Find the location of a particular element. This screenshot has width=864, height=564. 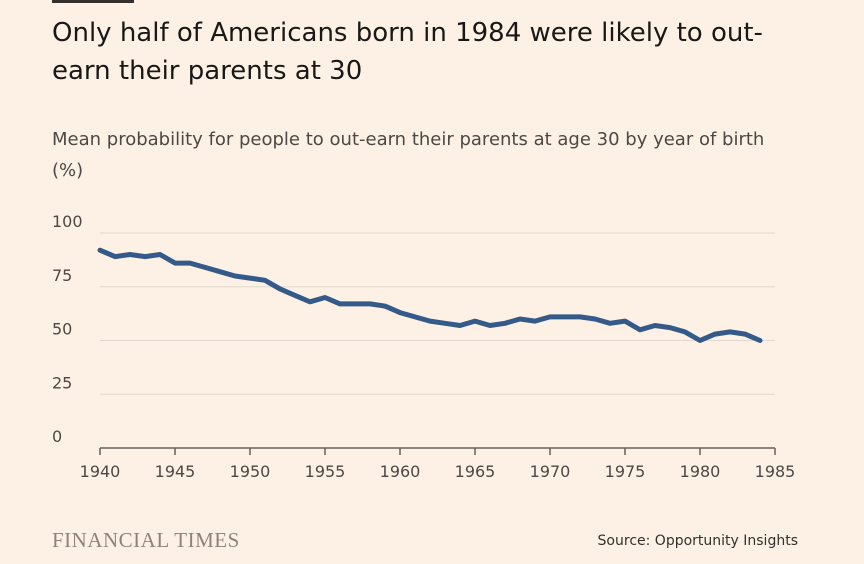

x-tick-label-1975: 1975 is located at coordinates (625, 471).